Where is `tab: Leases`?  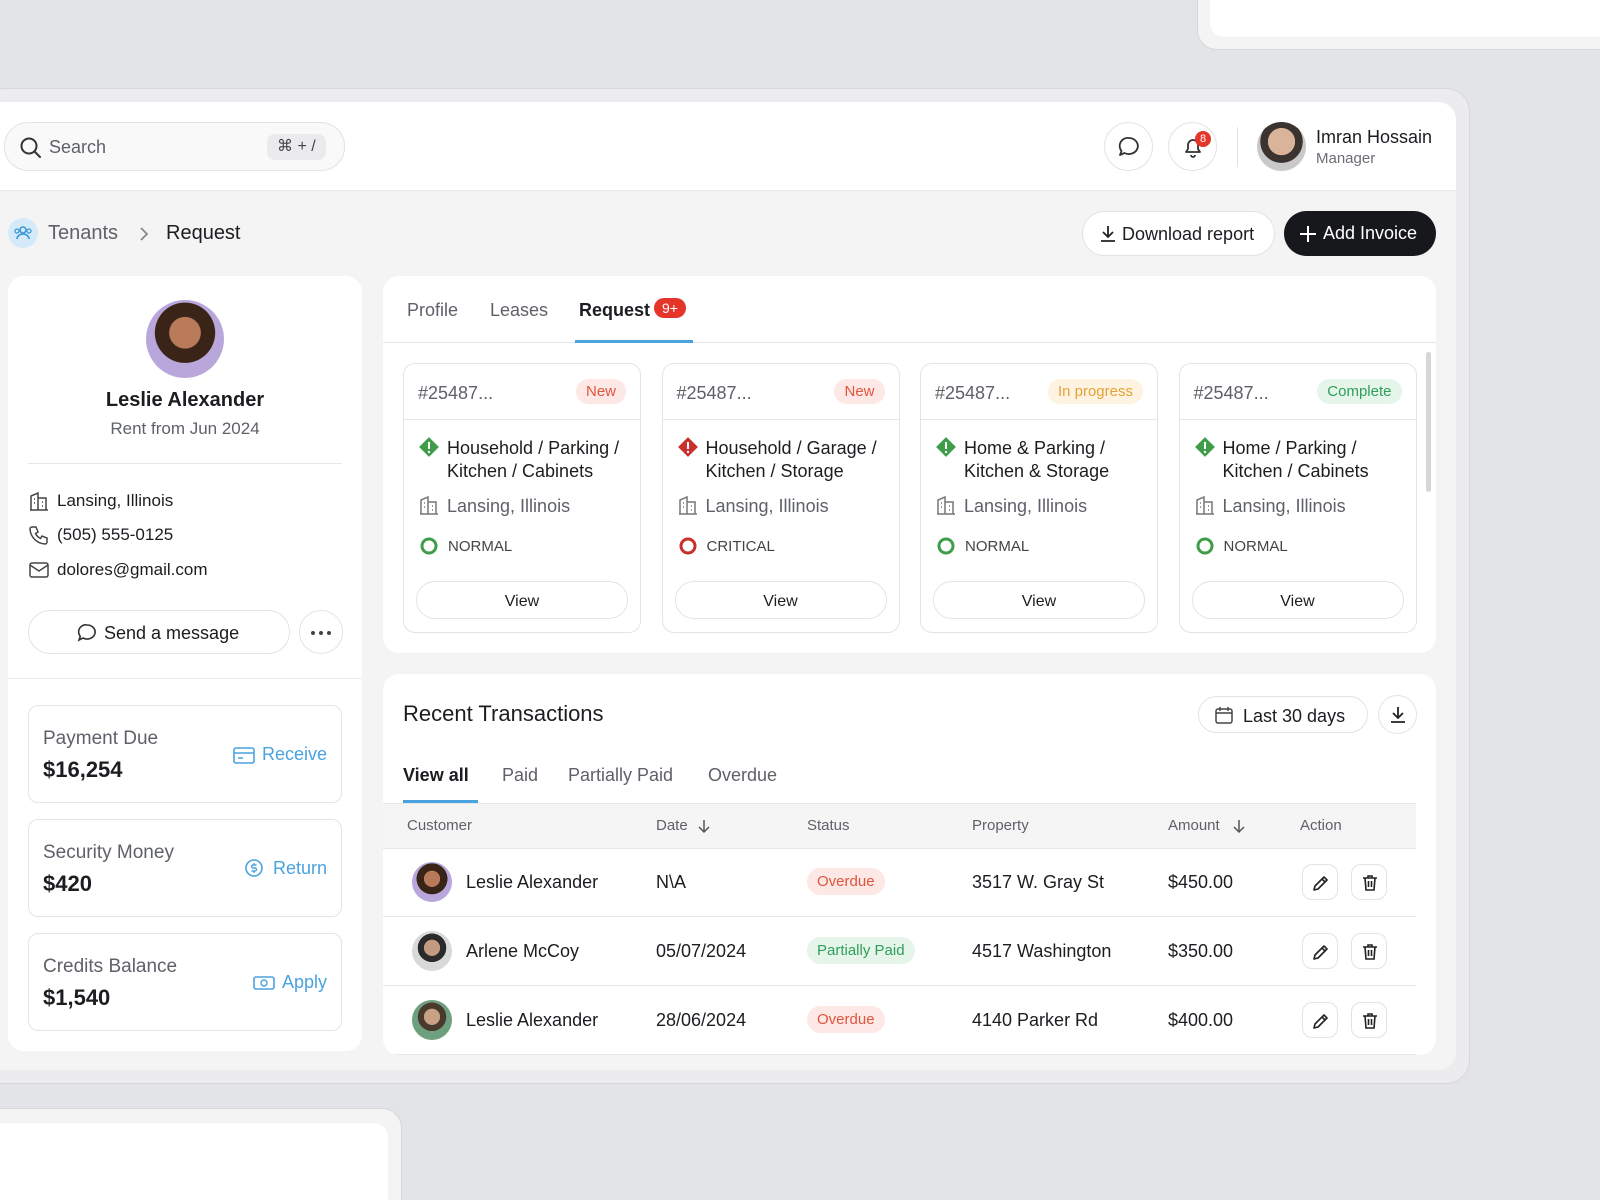 tab: Leases is located at coordinates (519, 310).